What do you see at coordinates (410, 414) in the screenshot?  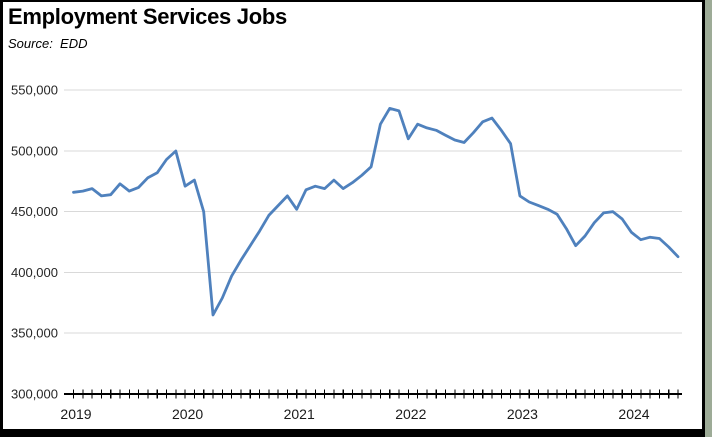 I see `x-axis-year-label: 2022` at bounding box center [410, 414].